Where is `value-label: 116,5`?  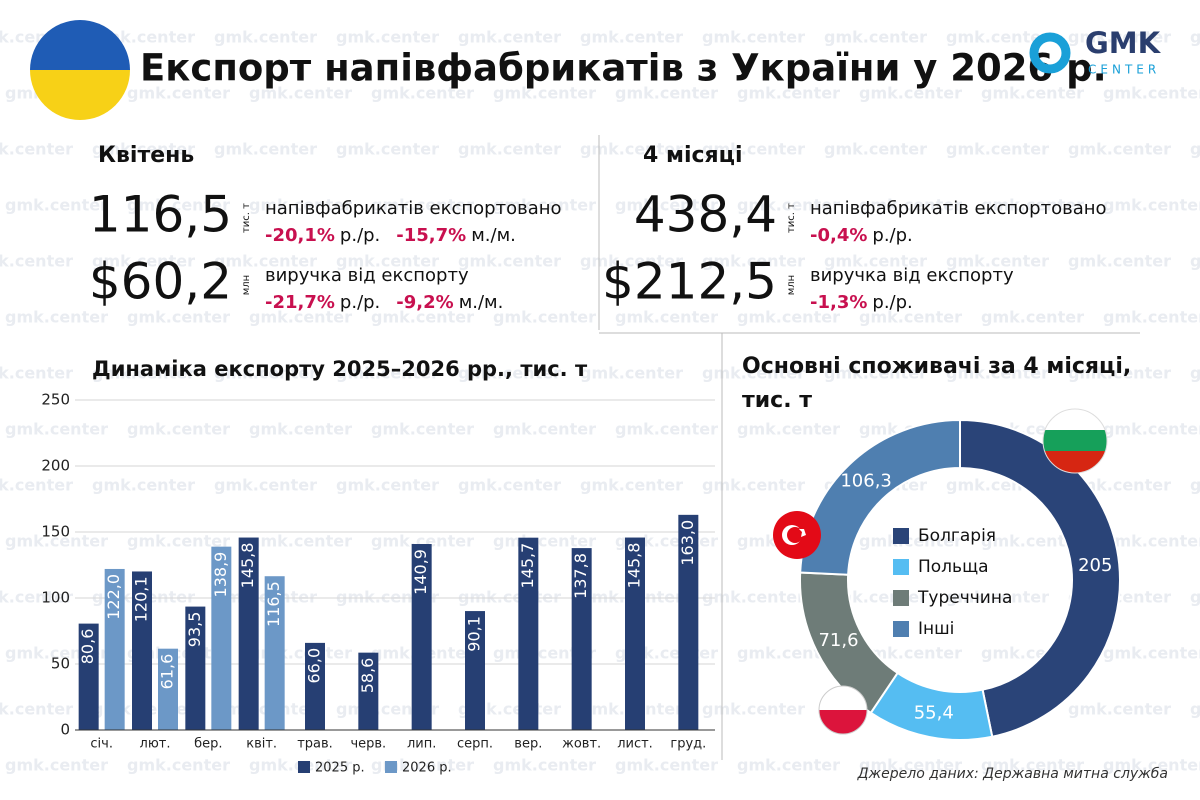
value-label: 116,5 is located at coordinates (273, 604).